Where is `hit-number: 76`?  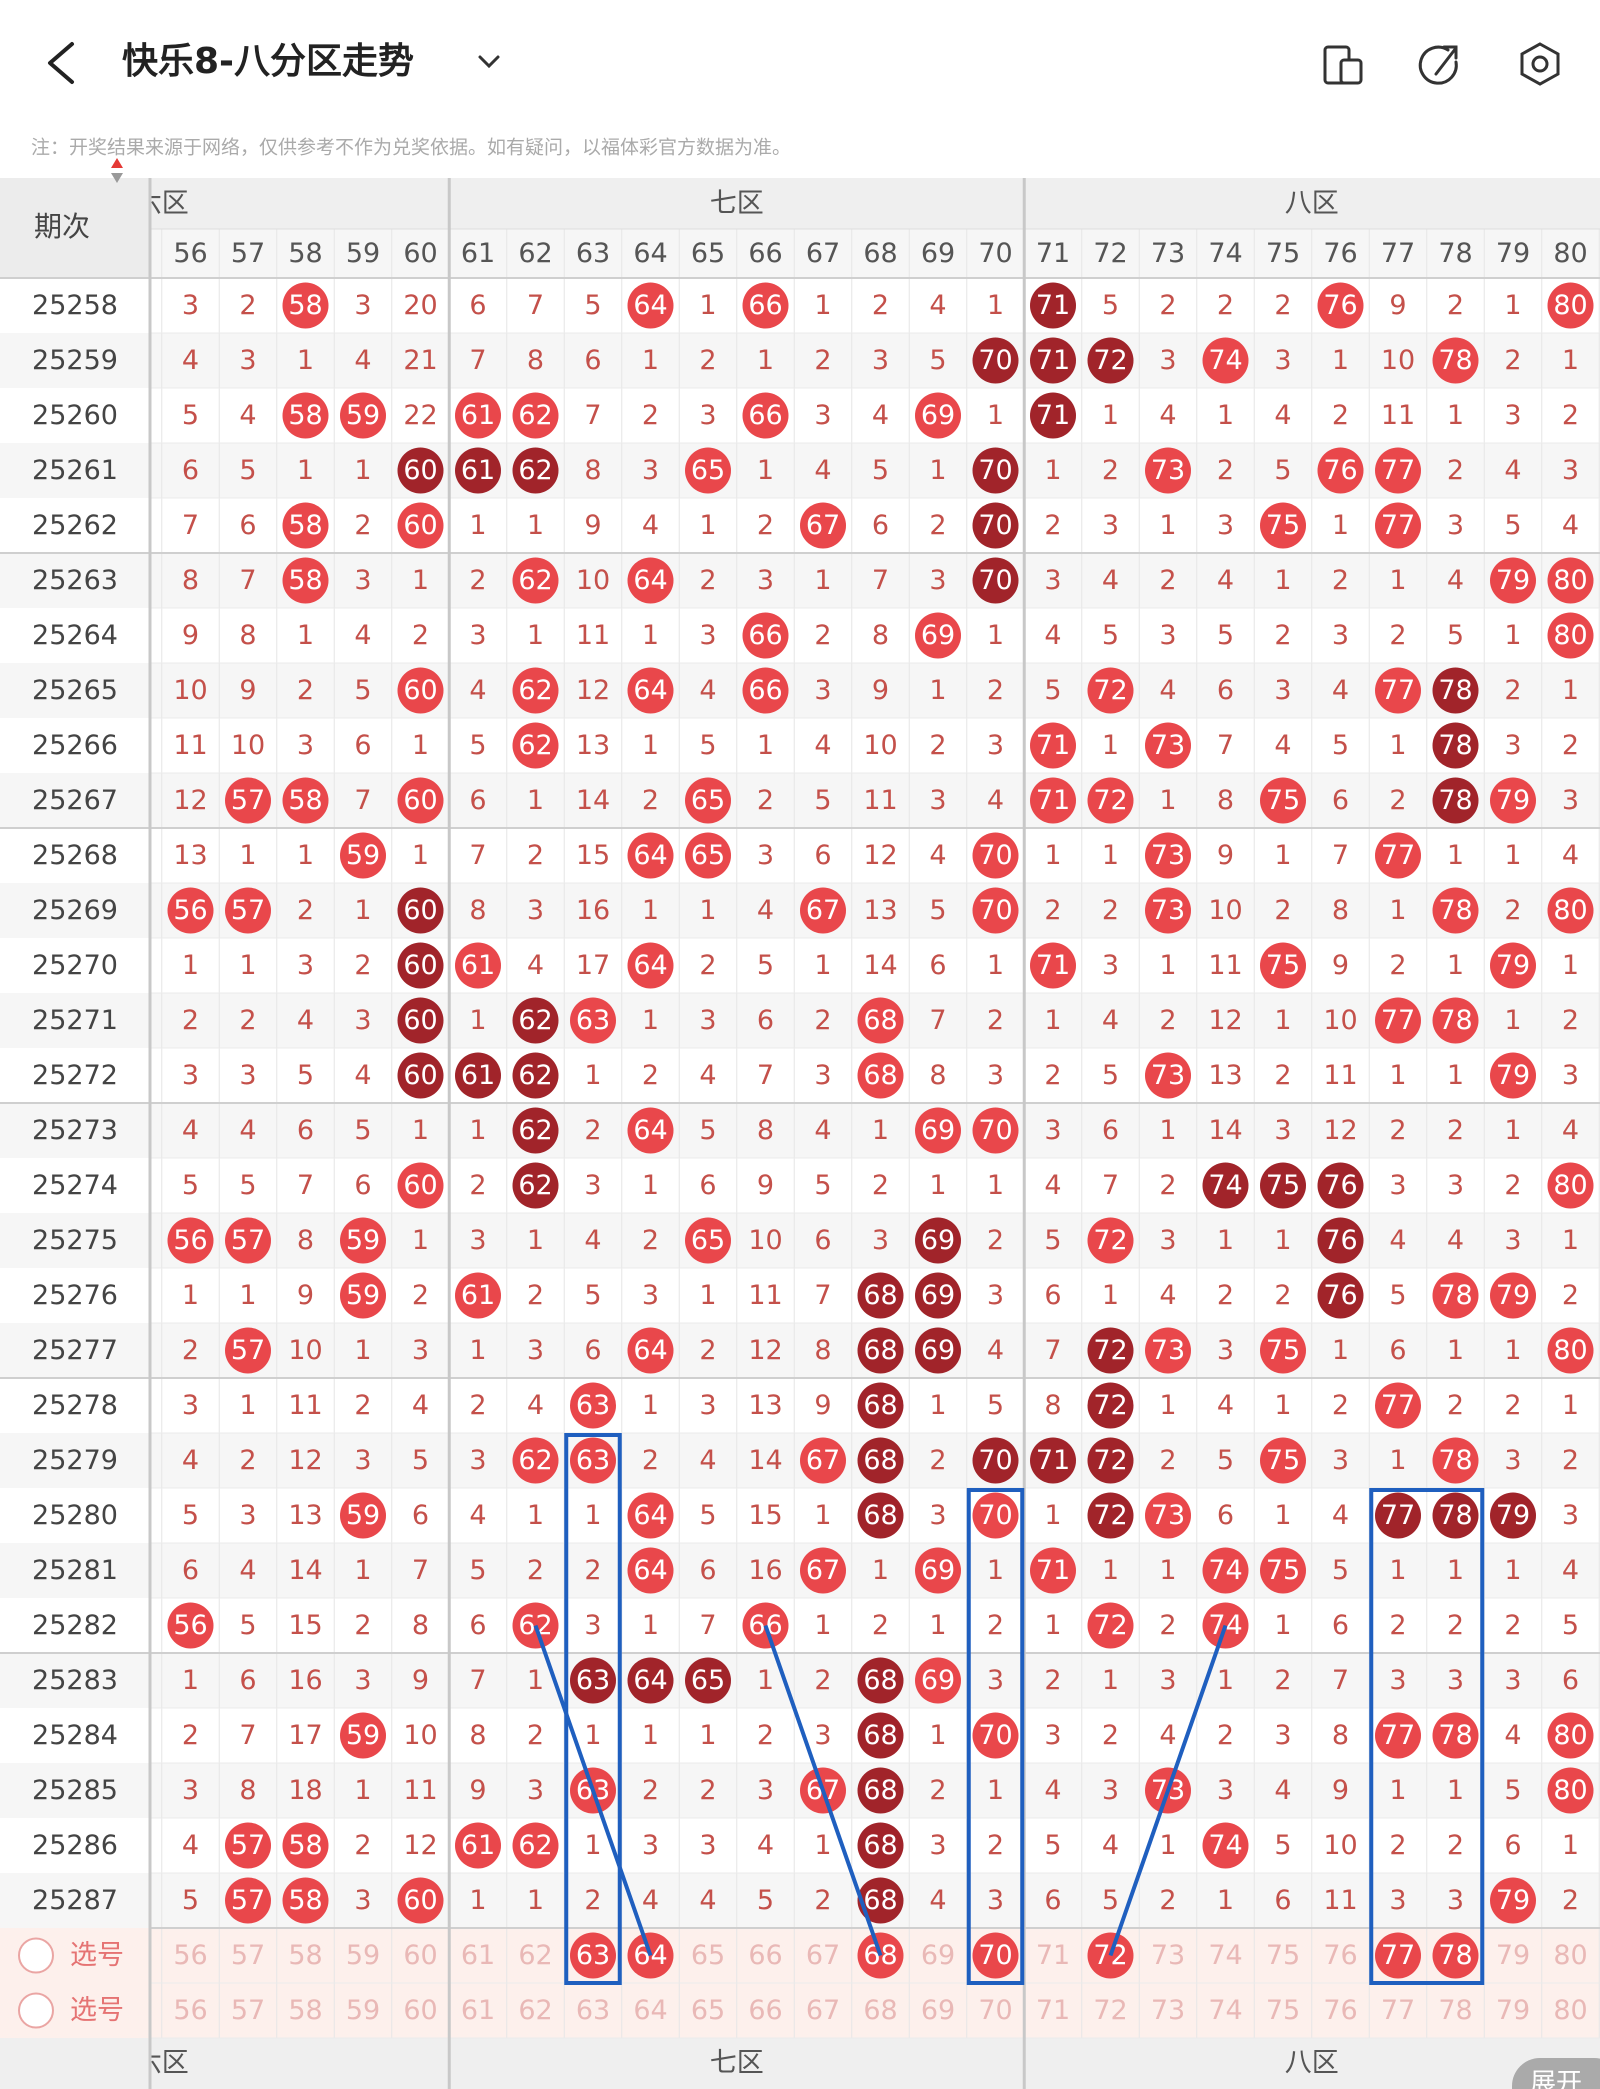 hit-number: 76 is located at coordinates (1340, 470).